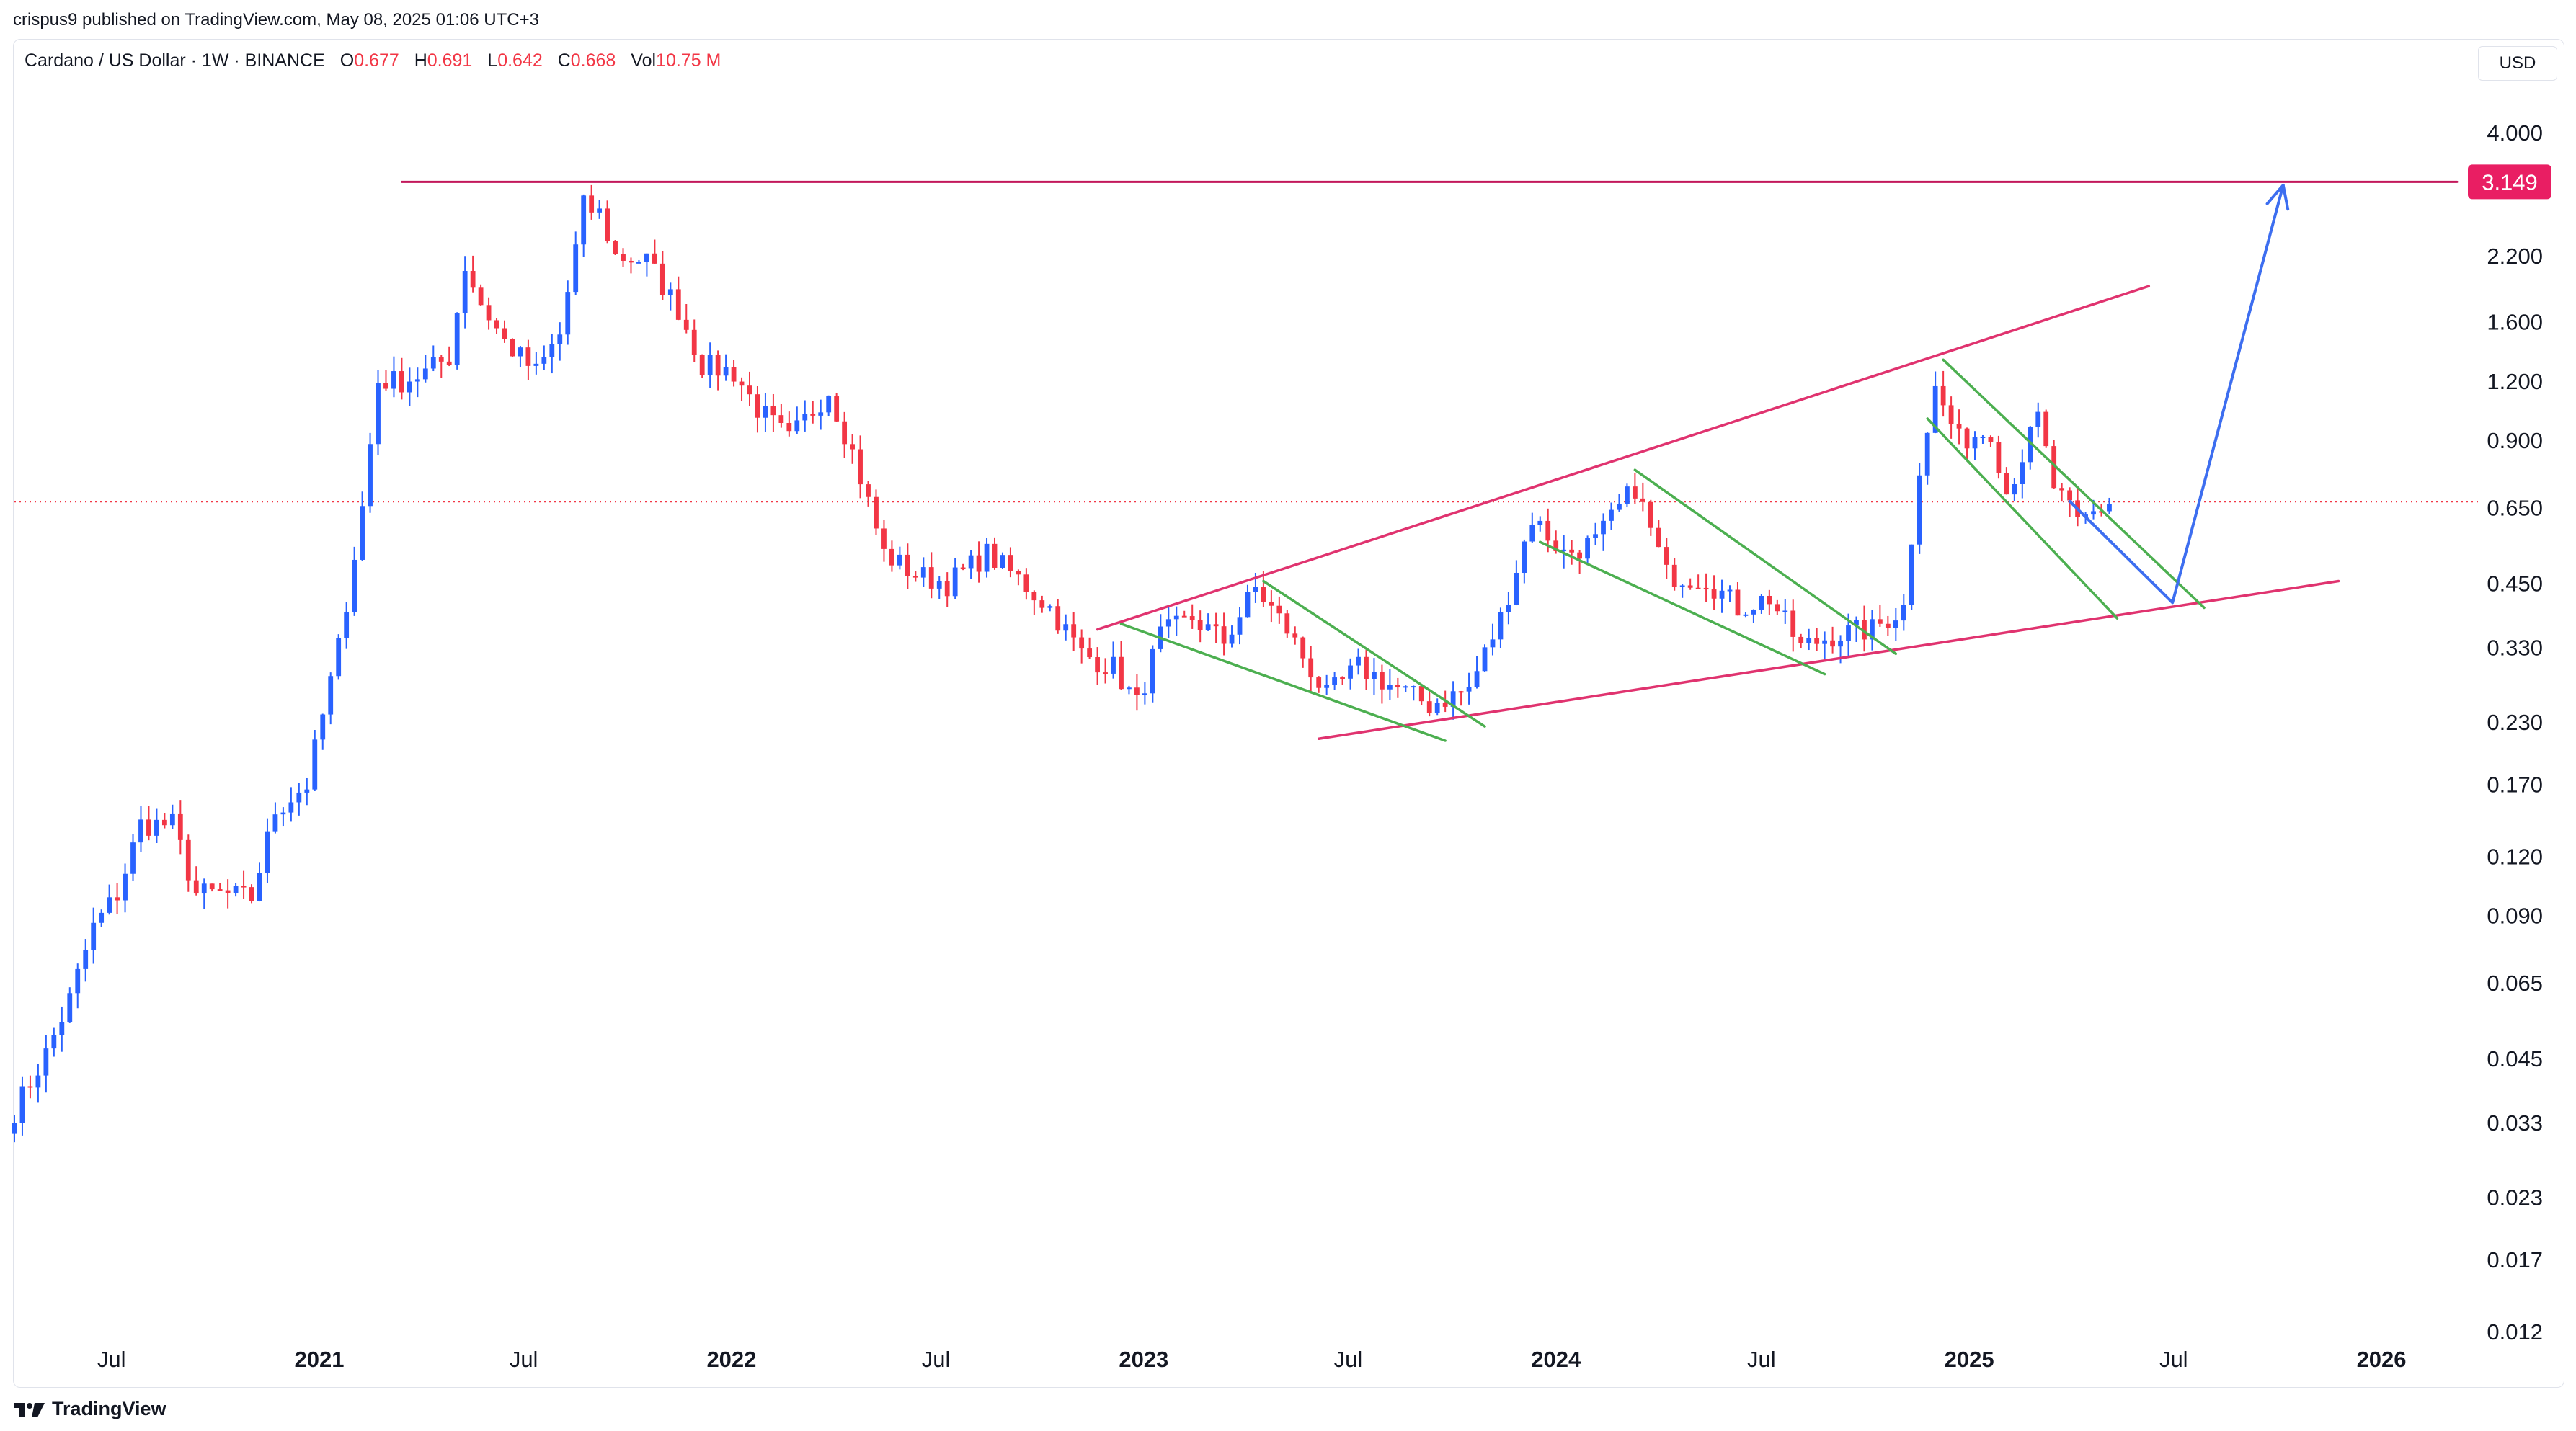 The width and height of the screenshot is (2576, 1431). Describe the element at coordinates (420, 60) in the screenshot. I see `high-label: H` at that location.